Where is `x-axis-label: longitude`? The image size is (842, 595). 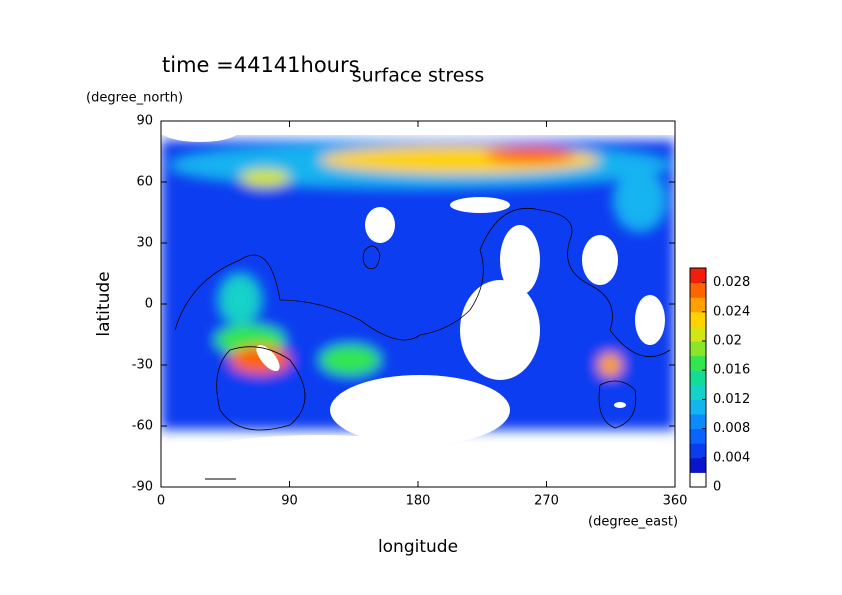 x-axis-label: longitude is located at coordinates (418, 547).